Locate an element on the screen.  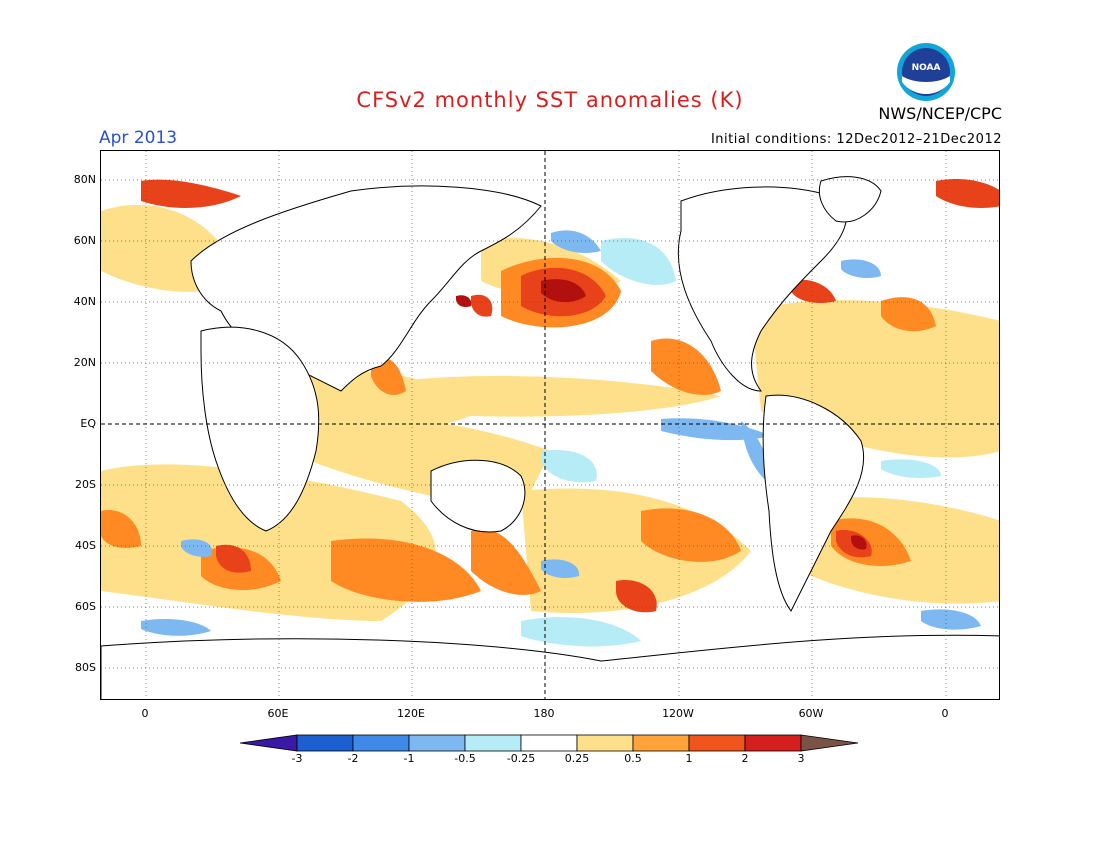
colorbar-label: 1 is located at coordinates (689, 758).